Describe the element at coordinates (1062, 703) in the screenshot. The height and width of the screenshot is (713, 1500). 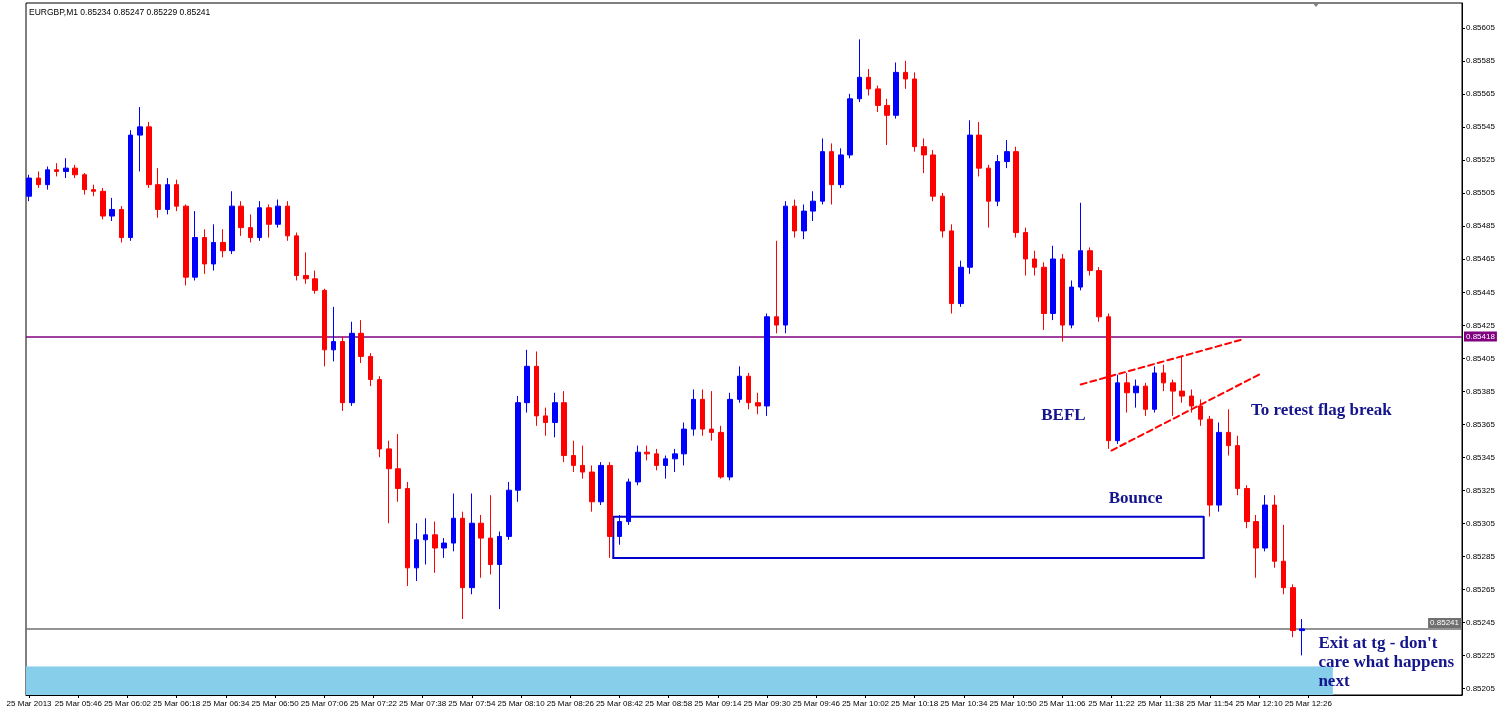
I see `x-tick-label: 25 Mar 11:06` at that location.